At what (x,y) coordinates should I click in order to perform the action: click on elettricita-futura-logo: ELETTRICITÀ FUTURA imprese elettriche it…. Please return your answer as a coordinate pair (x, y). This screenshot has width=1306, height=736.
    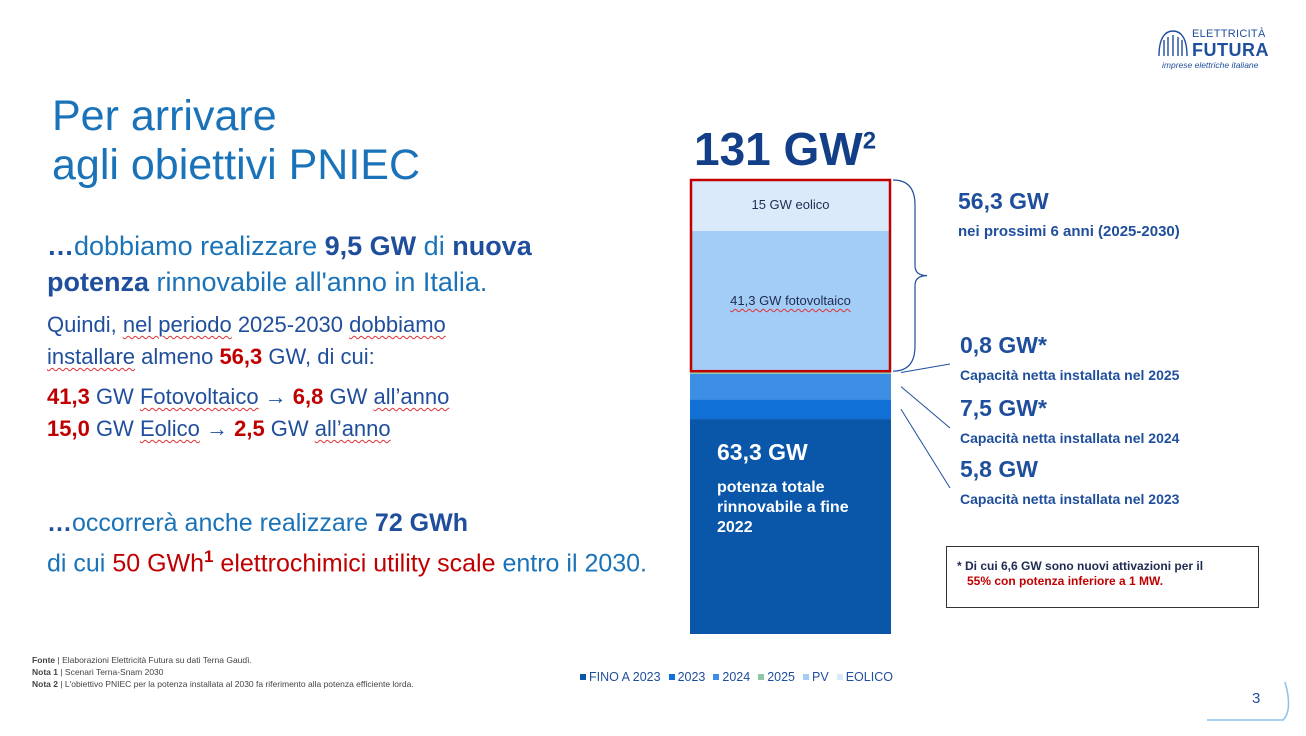
    Looking at the image, I should click on (1217, 50).